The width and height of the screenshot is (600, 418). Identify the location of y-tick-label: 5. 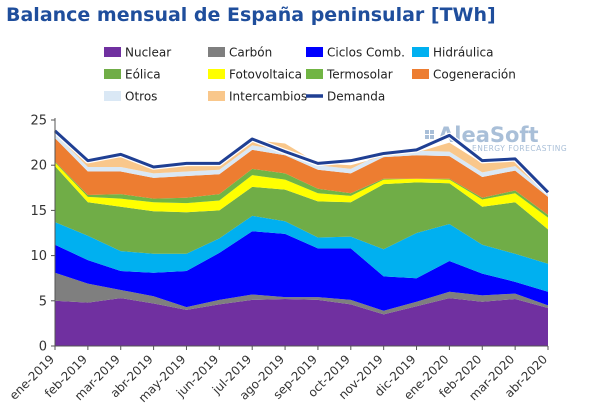
(43, 301).